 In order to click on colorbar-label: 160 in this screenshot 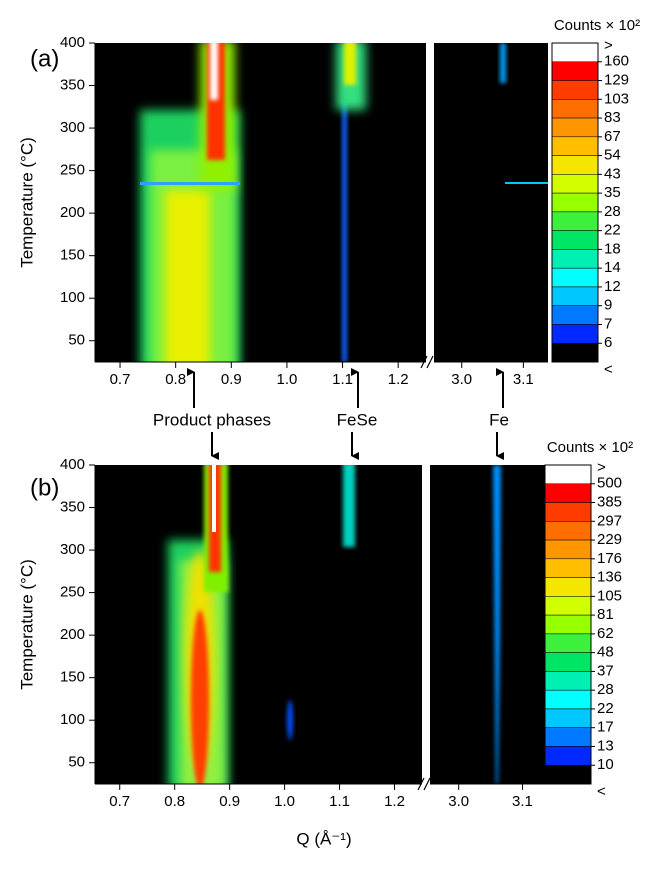, I will do `click(616, 61)`.